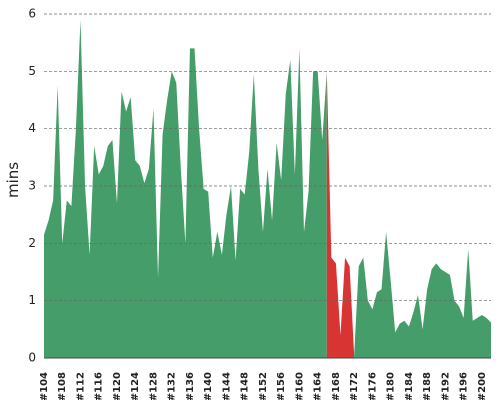 The image size is (500, 400). What do you see at coordinates (263, 386) in the screenshot?
I see `x-tick-label: #152` at bounding box center [263, 386].